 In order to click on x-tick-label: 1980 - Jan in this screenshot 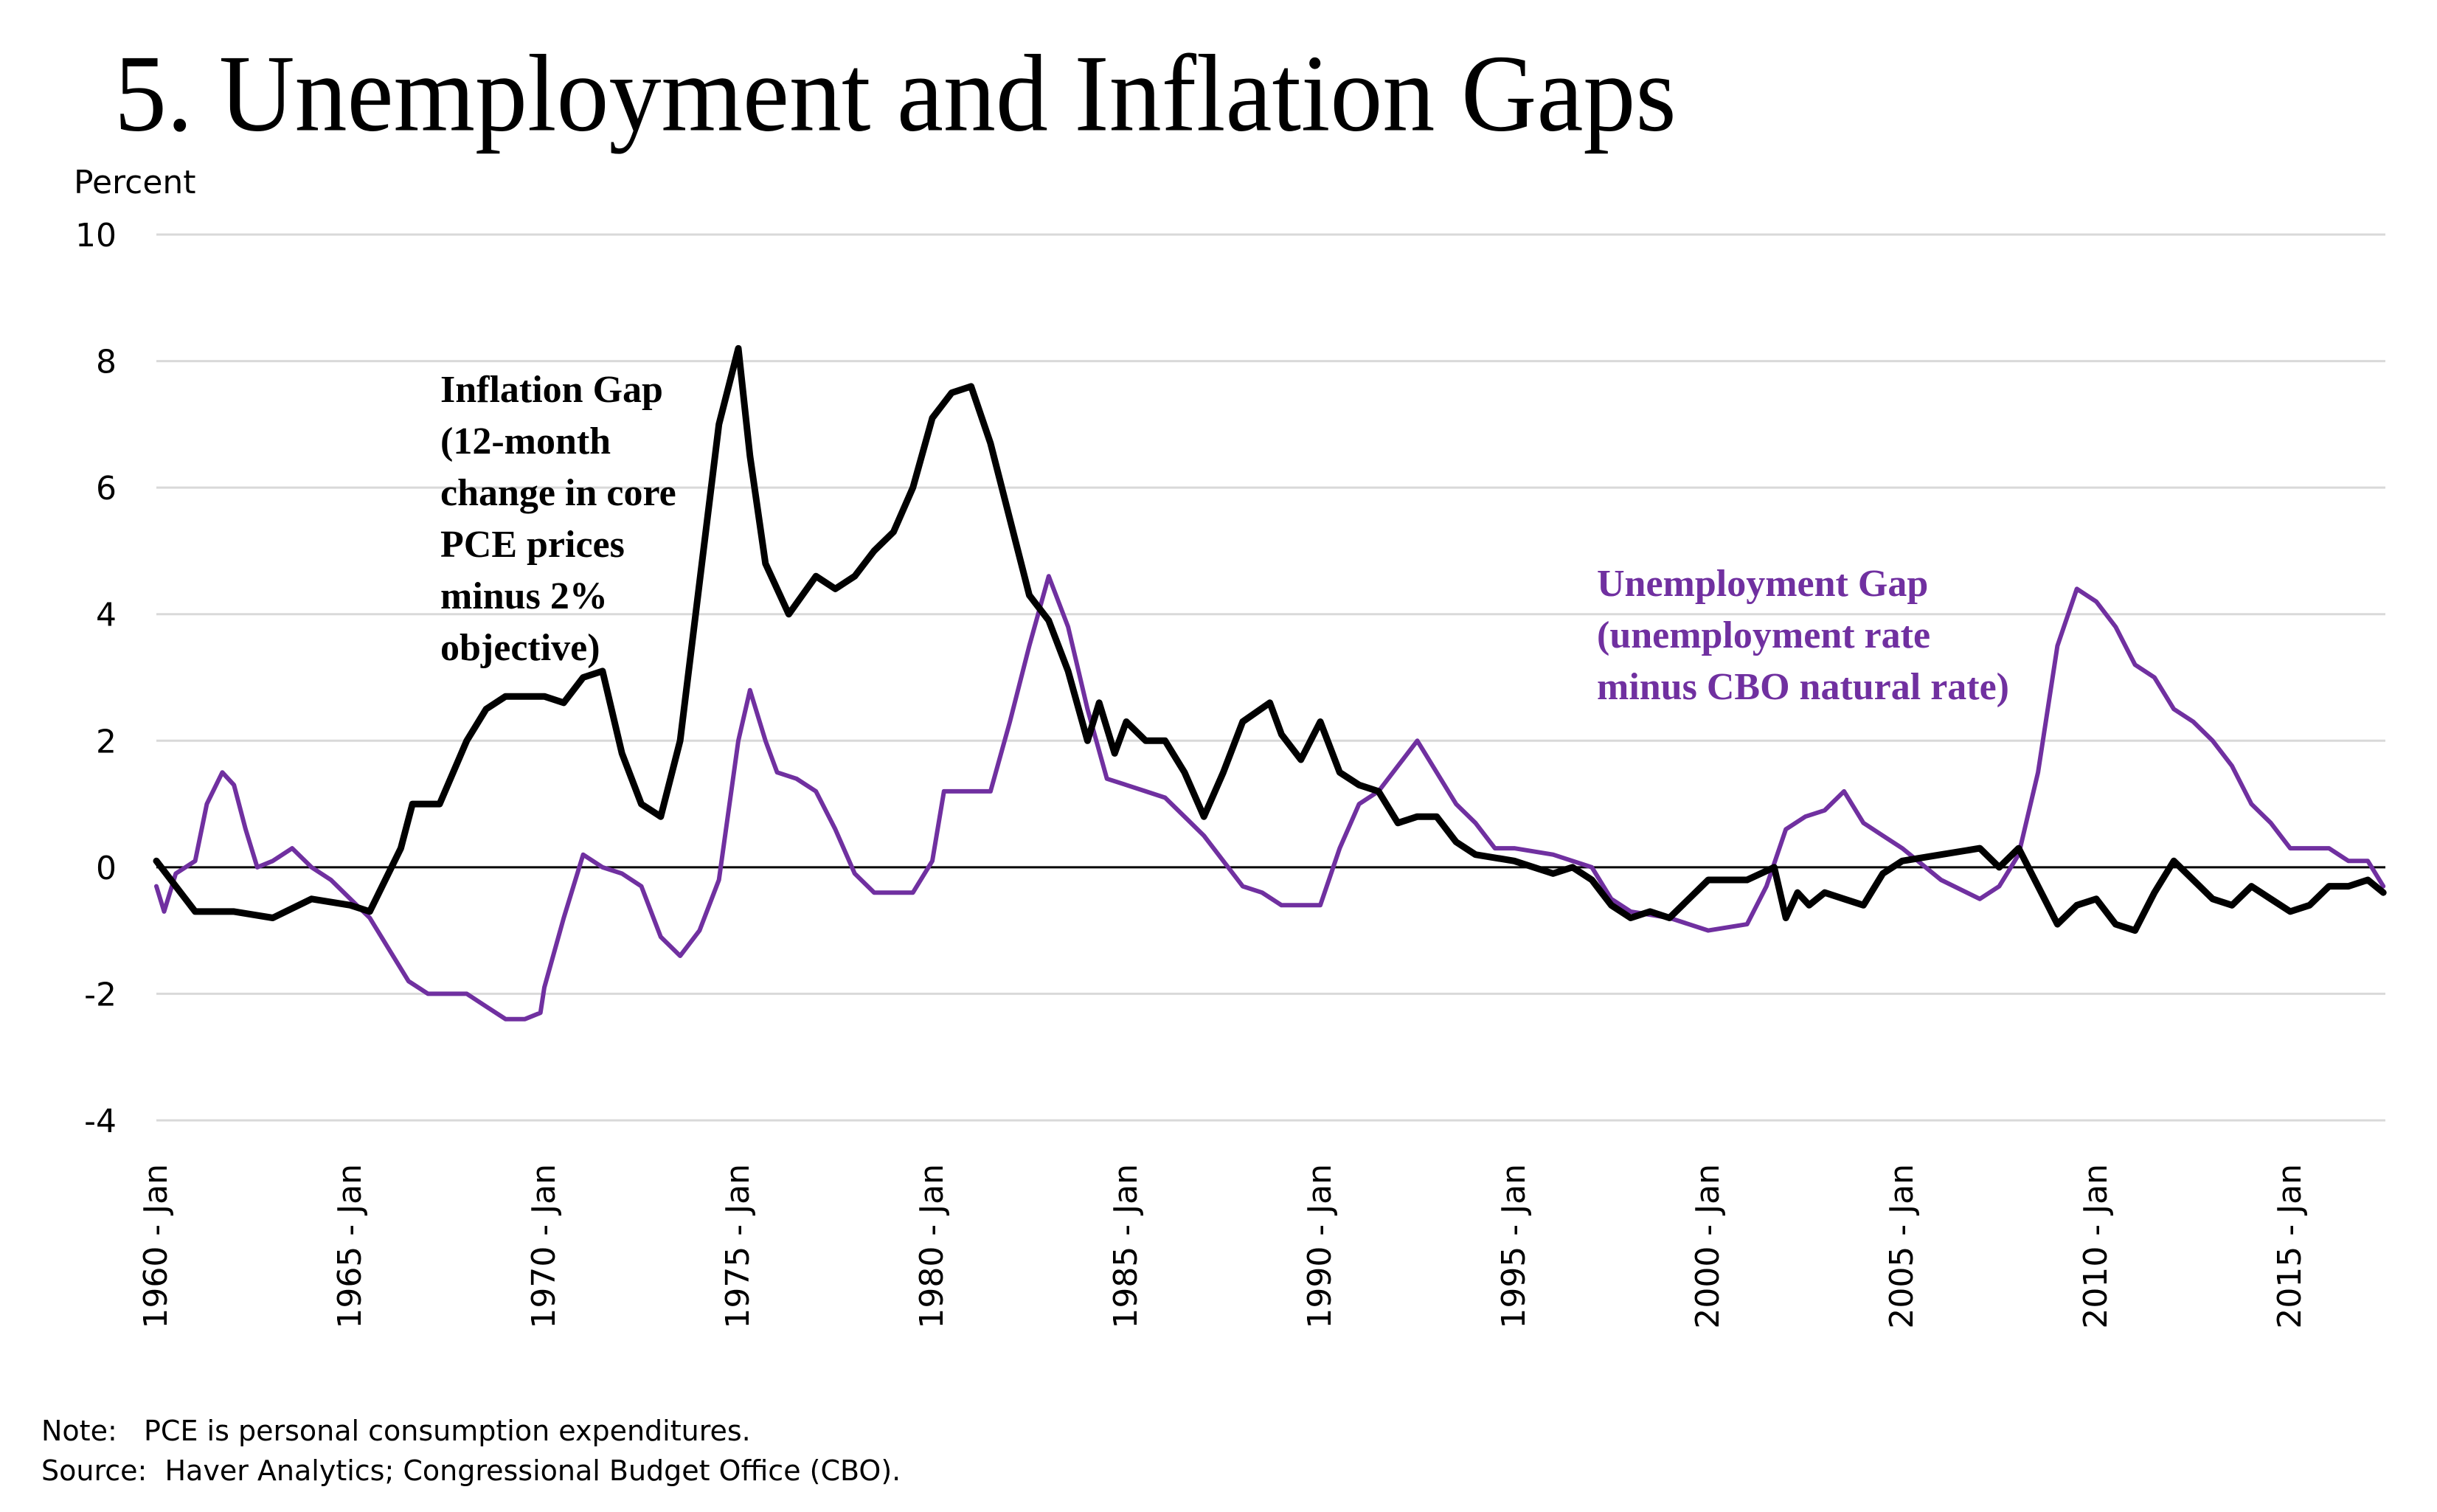, I will do `click(932, 1246)`.